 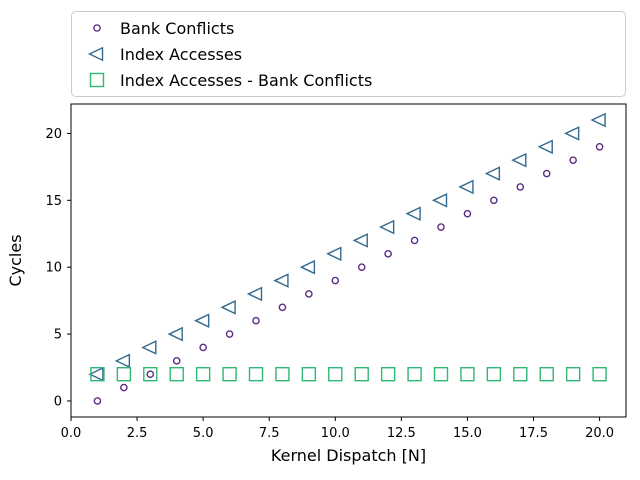 I want to click on y-tick-label: 10, so click(x=53, y=268).